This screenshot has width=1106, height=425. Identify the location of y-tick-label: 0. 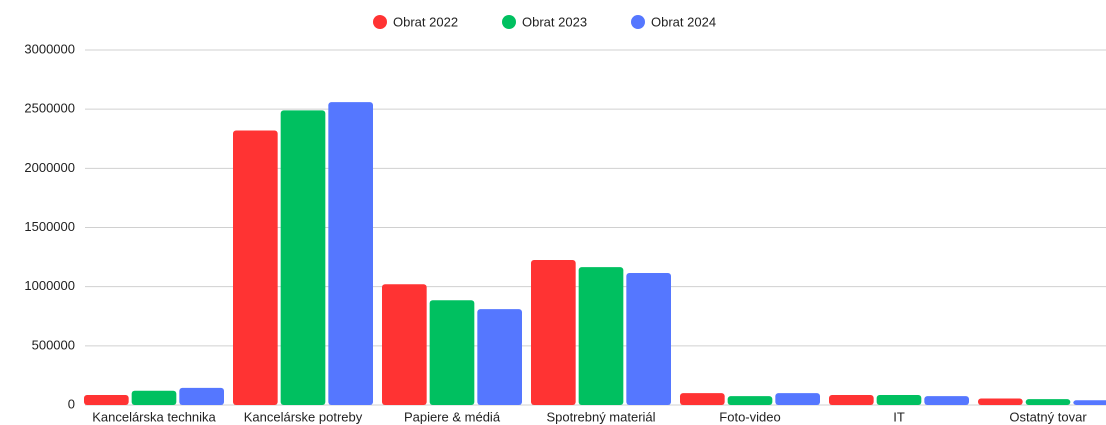
(71, 403).